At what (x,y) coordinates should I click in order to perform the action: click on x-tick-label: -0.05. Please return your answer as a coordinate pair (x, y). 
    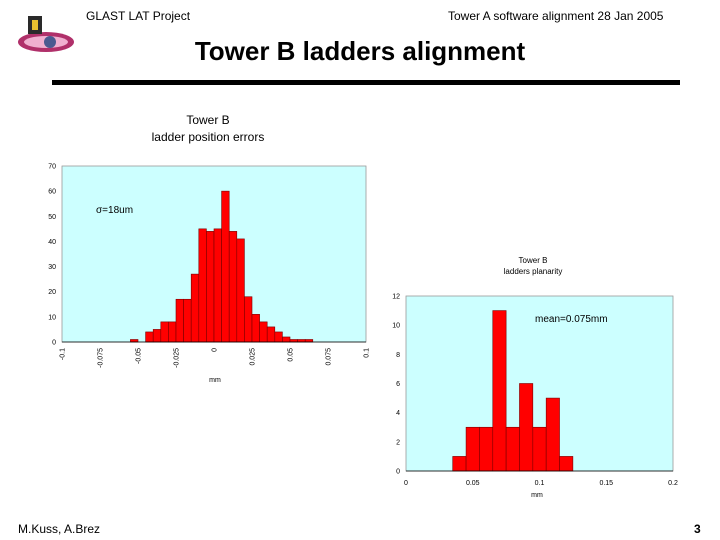
    Looking at the image, I should click on (139, 356).